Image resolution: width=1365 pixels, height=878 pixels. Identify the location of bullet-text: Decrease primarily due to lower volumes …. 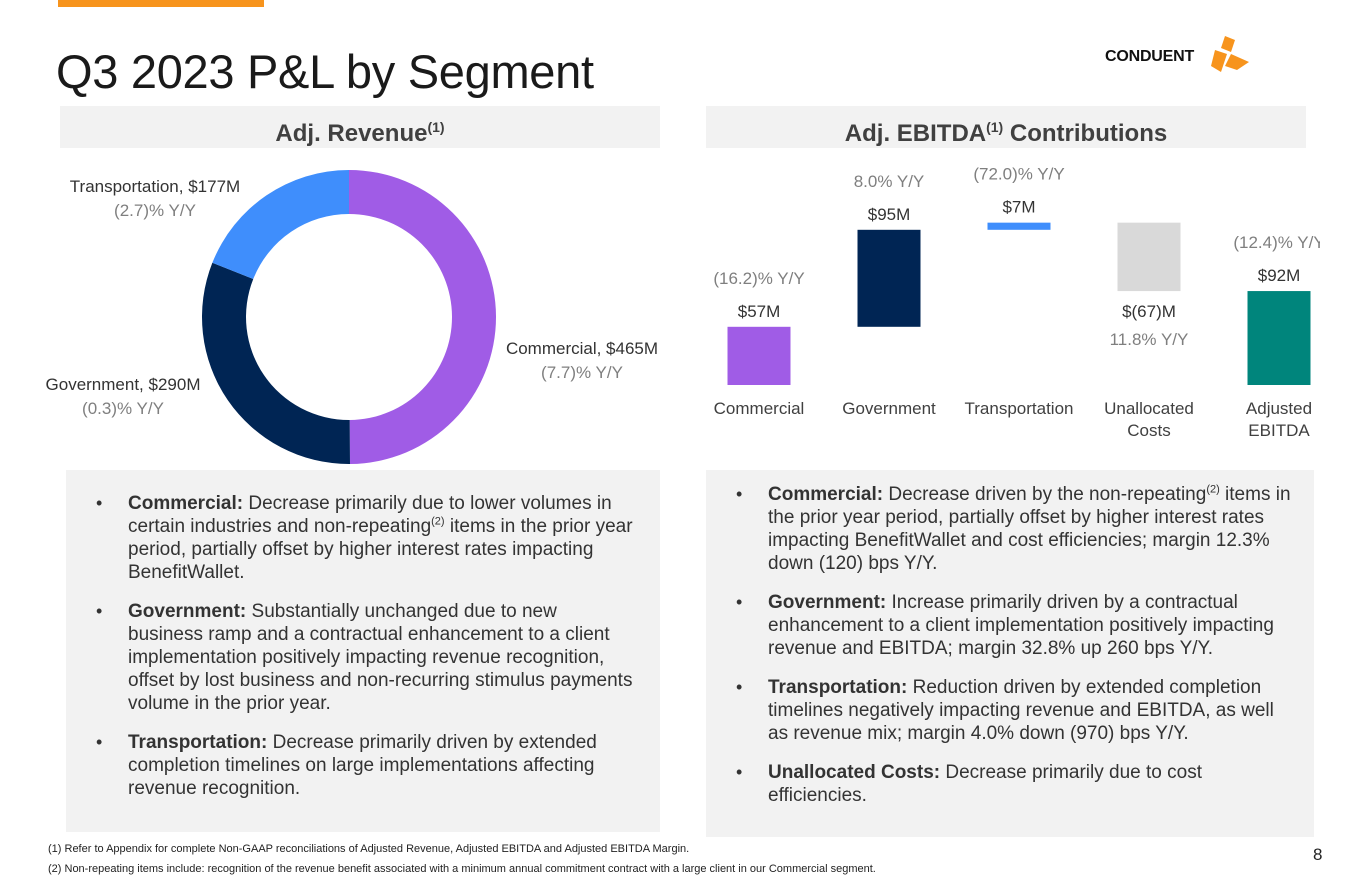
(370, 515).